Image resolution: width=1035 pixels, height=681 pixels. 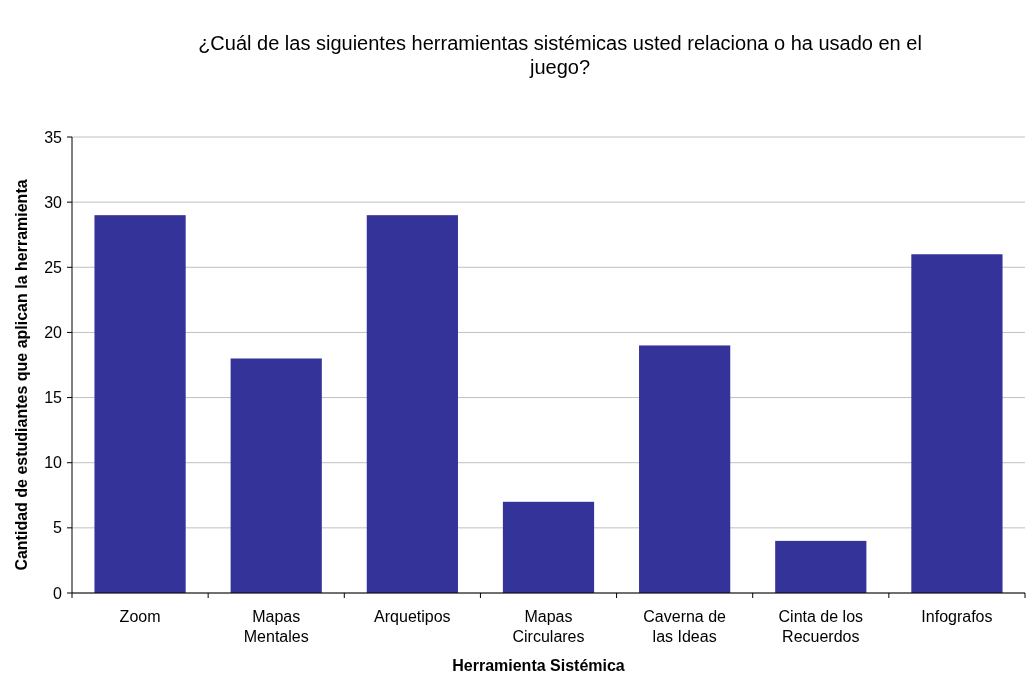 What do you see at coordinates (53, 398) in the screenshot?
I see `y-tick-label: 15` at bounding box center [53, 398].